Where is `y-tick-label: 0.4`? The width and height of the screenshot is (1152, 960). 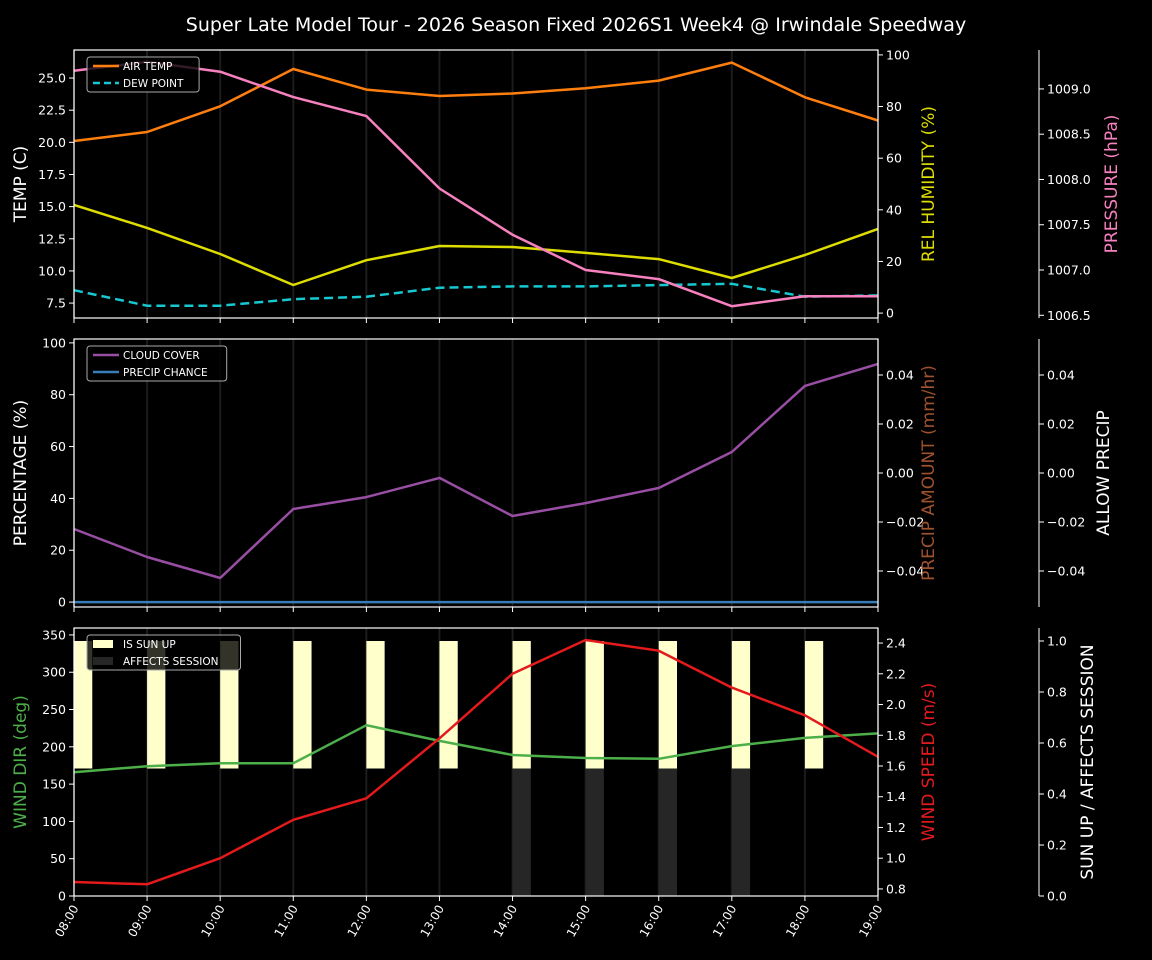
y-tick-label: 0.4 is located at coordinates (1057, 794).